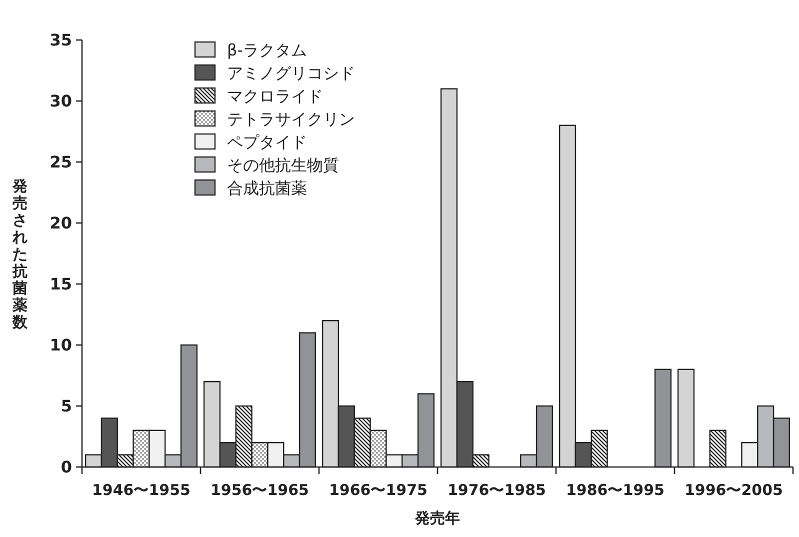 The width and height of the screenshot is (799, 537). Describe the element at coordinates (497, 490) in the screenshot. I see `x-tick-label: 1976〜1985` at that location.